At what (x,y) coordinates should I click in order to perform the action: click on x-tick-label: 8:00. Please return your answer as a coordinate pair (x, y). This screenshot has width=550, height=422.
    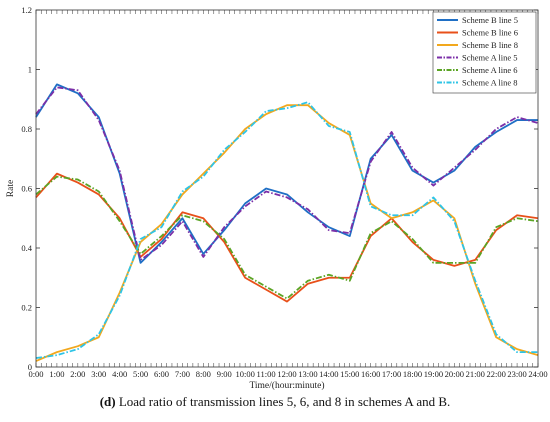
    Looking at the image, I should click on (203, 374).